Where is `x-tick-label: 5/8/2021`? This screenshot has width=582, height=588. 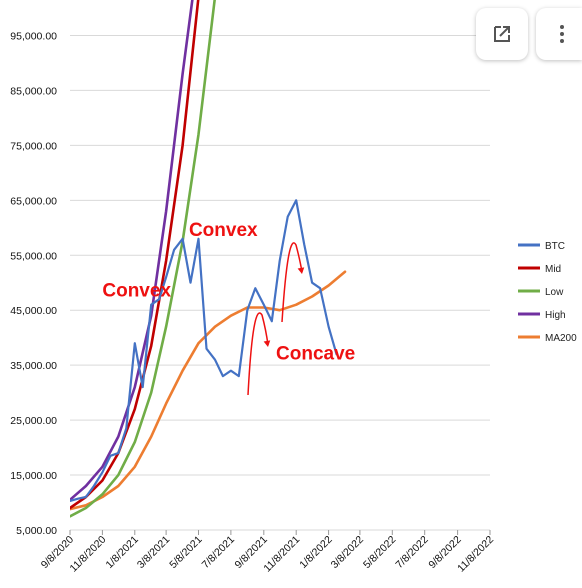
x-tick-label: 5/8/2021 is located at coordinates (185, 552).